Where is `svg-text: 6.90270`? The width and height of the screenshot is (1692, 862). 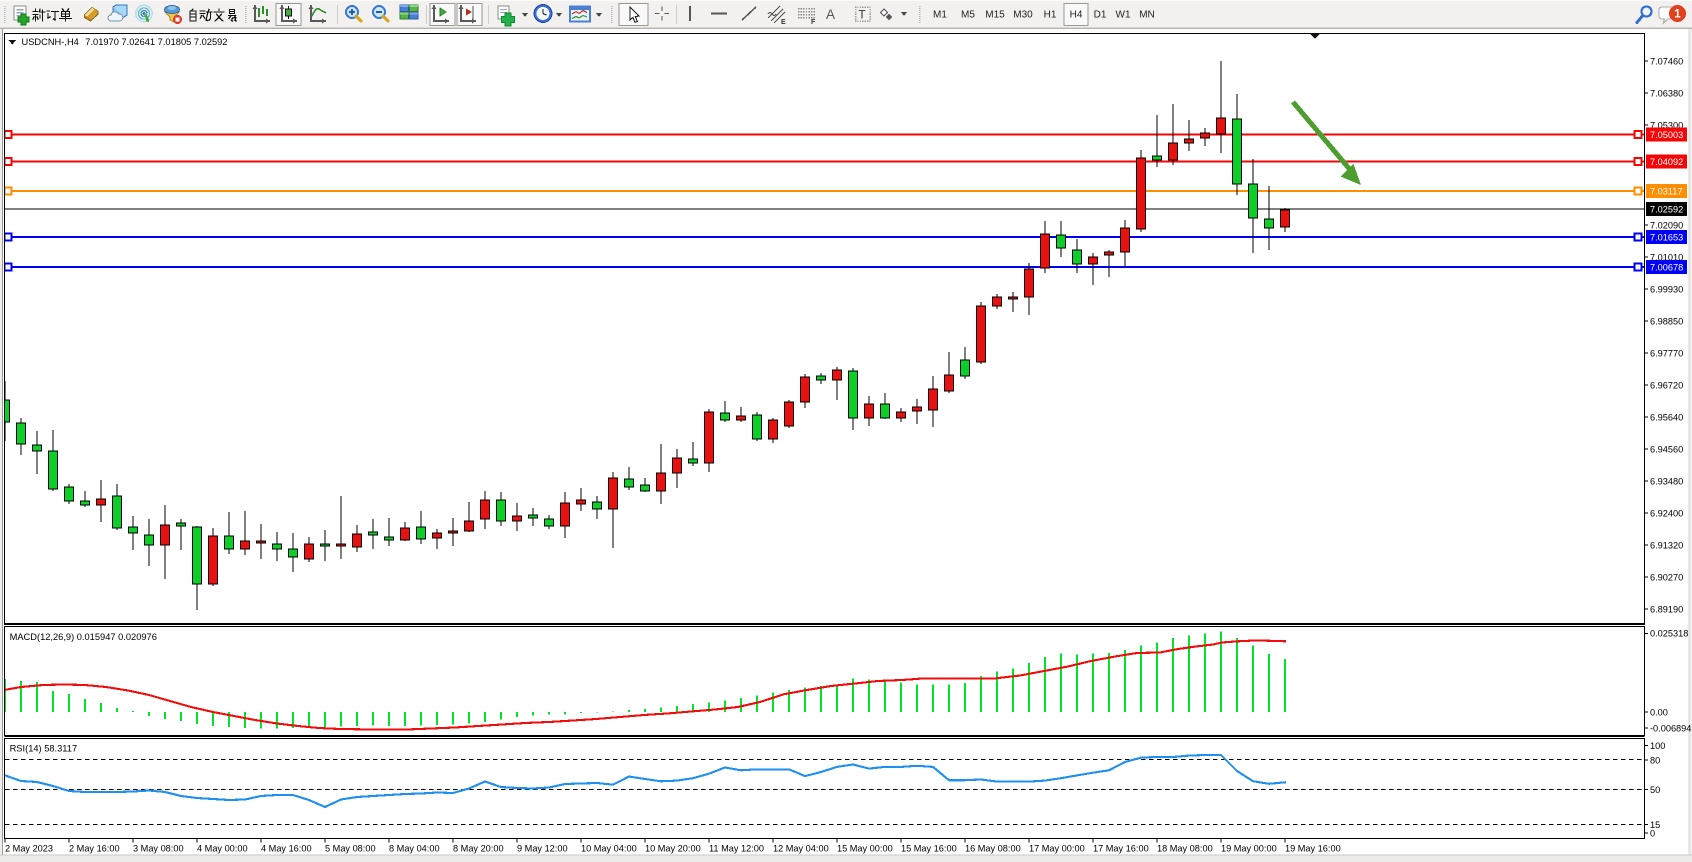
svg-text: 6.90270 is located at coordinates (1666, 577).